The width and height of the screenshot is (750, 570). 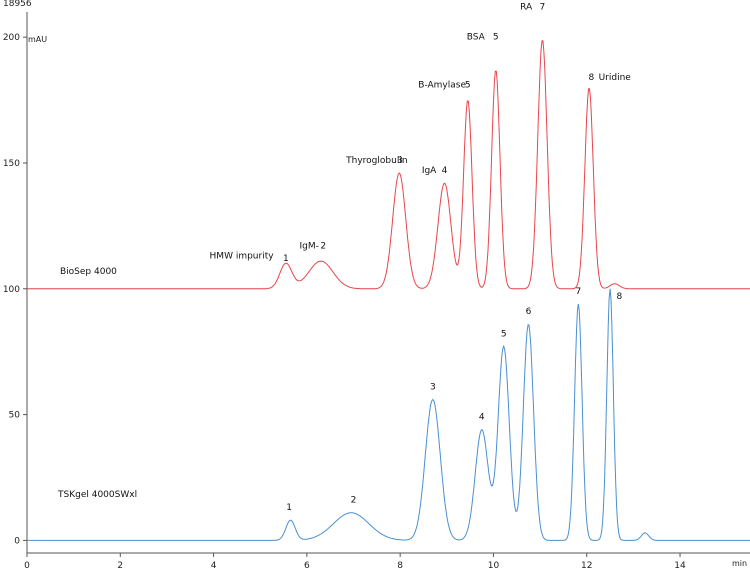 What do you see at coordinates (400, 565) in the screenshot?
I see `x-tick-label-4: 8` at bounding box center [400, 565].